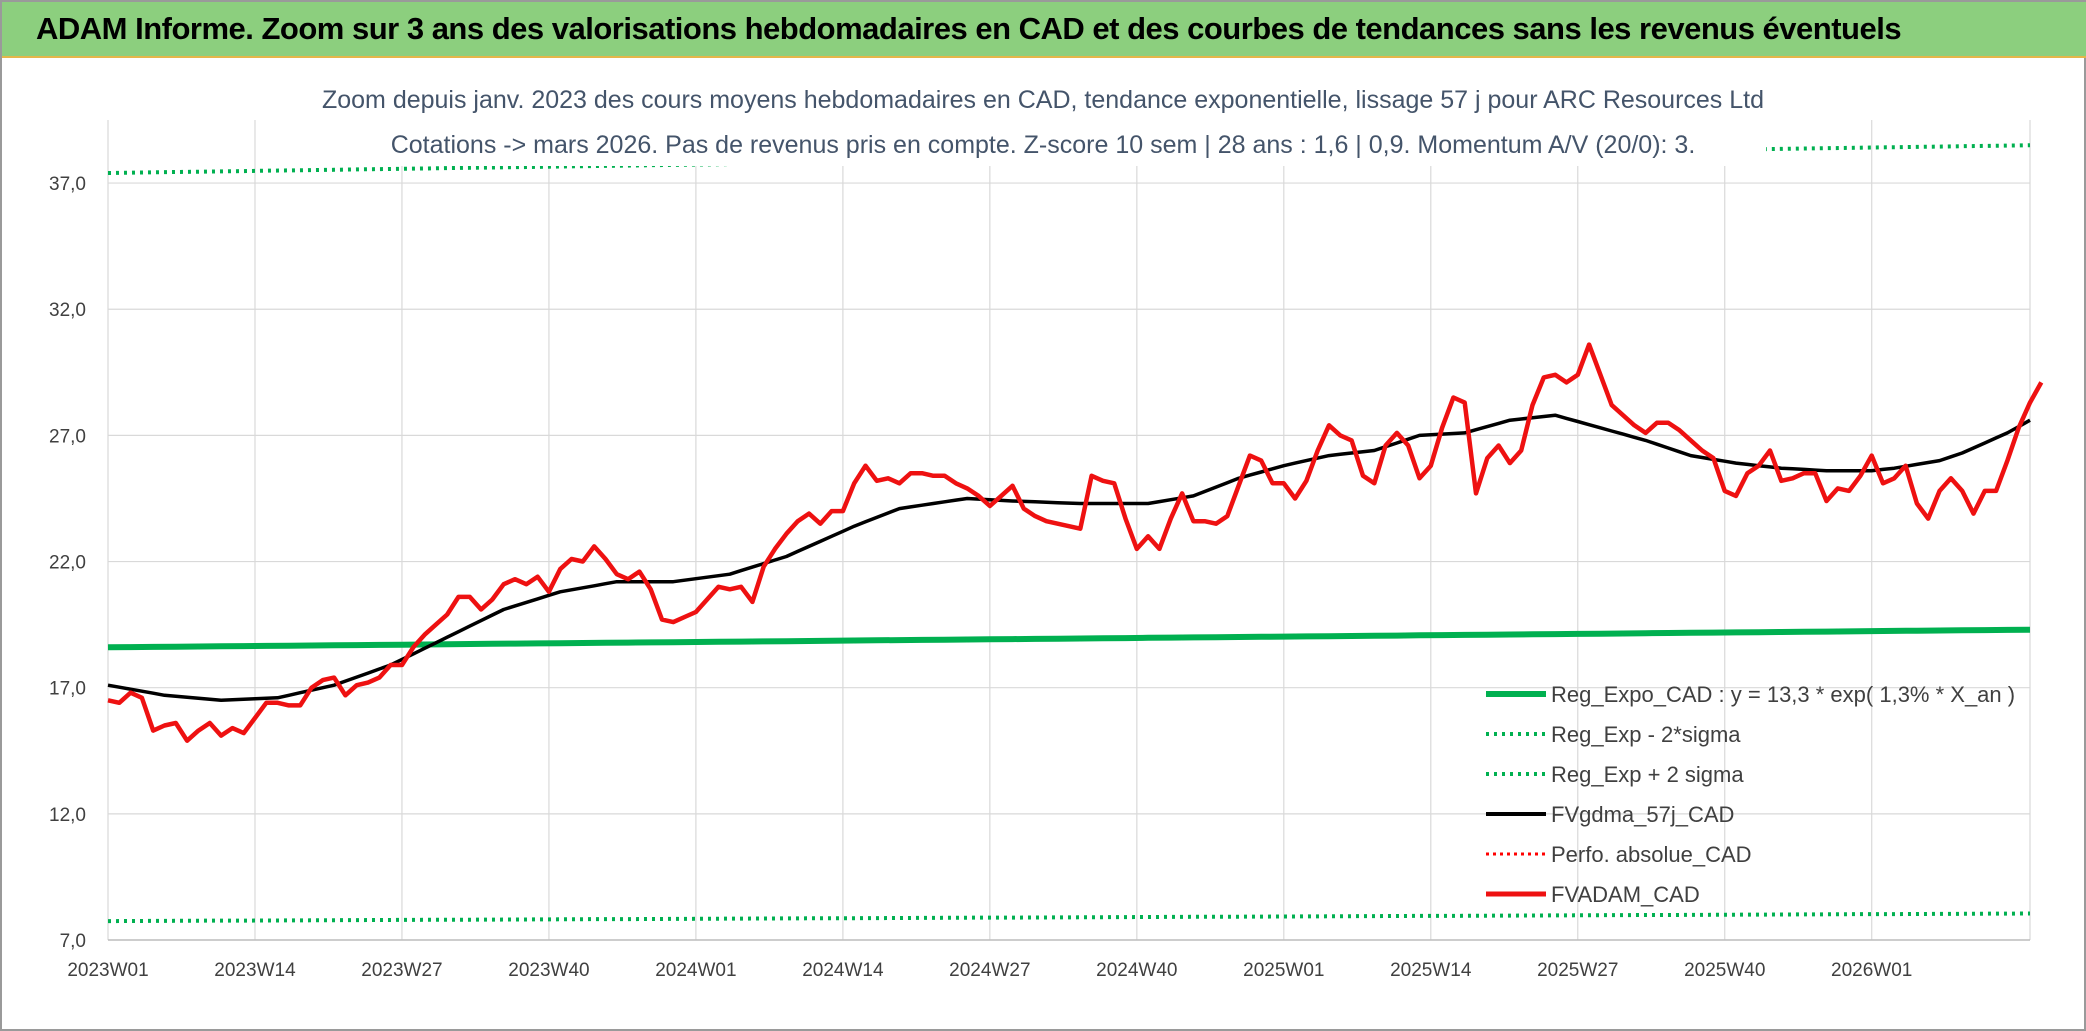  What do you see at coordinates (67, 815) in the screenshot?
I see `y-tick-label: 12,0` at bounding box center [67, 815].